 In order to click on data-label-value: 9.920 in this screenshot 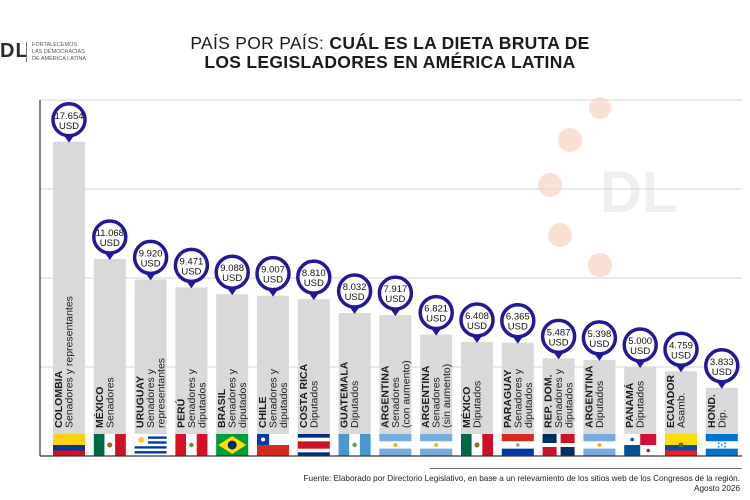, I will do `click(151, 253)`.